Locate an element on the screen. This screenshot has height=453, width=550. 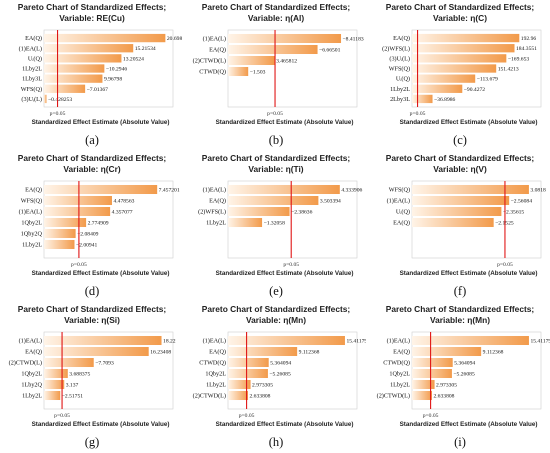
category-label: 1Lby2Q is located at coordinates (31, 385).